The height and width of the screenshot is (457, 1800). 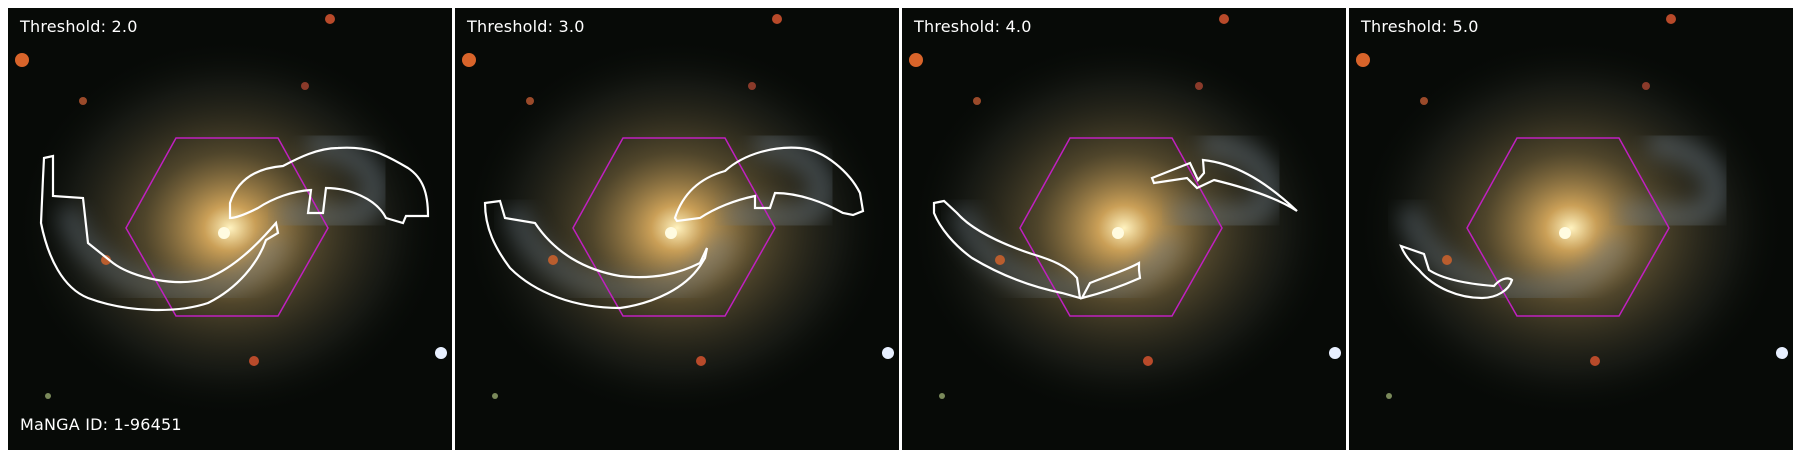 What do you see at coordinates (1110, 280) in the screenshot?
I see `contour-arm-fragment` at bounding box center [1110, 280].